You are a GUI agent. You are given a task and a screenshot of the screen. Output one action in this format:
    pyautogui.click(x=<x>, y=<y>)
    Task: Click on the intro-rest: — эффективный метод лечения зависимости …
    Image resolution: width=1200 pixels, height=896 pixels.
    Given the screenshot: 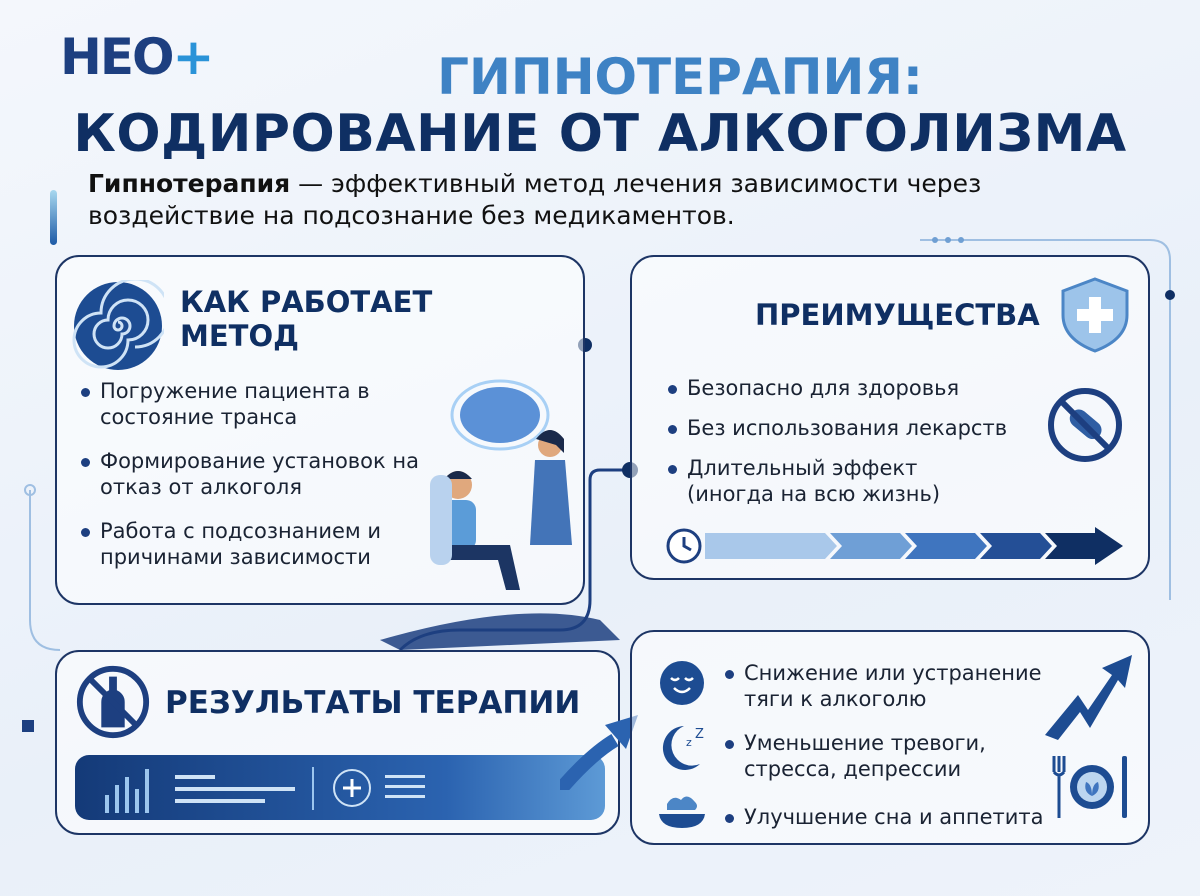 What is the action you would take?
    pyautogui.click(x=535, y=199)
    